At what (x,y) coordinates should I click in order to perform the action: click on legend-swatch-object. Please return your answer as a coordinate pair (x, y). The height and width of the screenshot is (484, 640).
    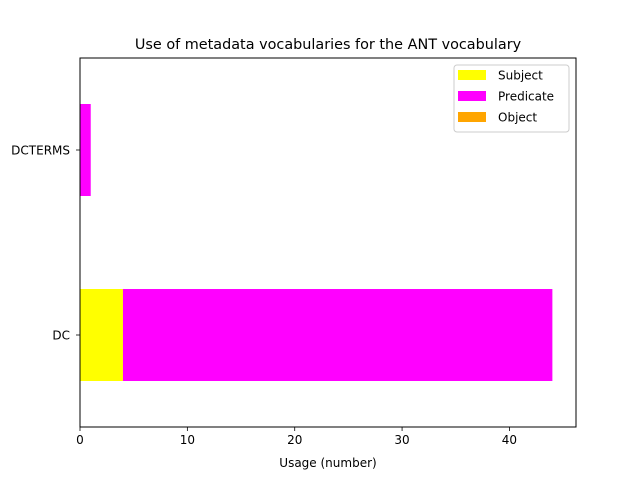
    Looking at the image, I should click on (472, 117).